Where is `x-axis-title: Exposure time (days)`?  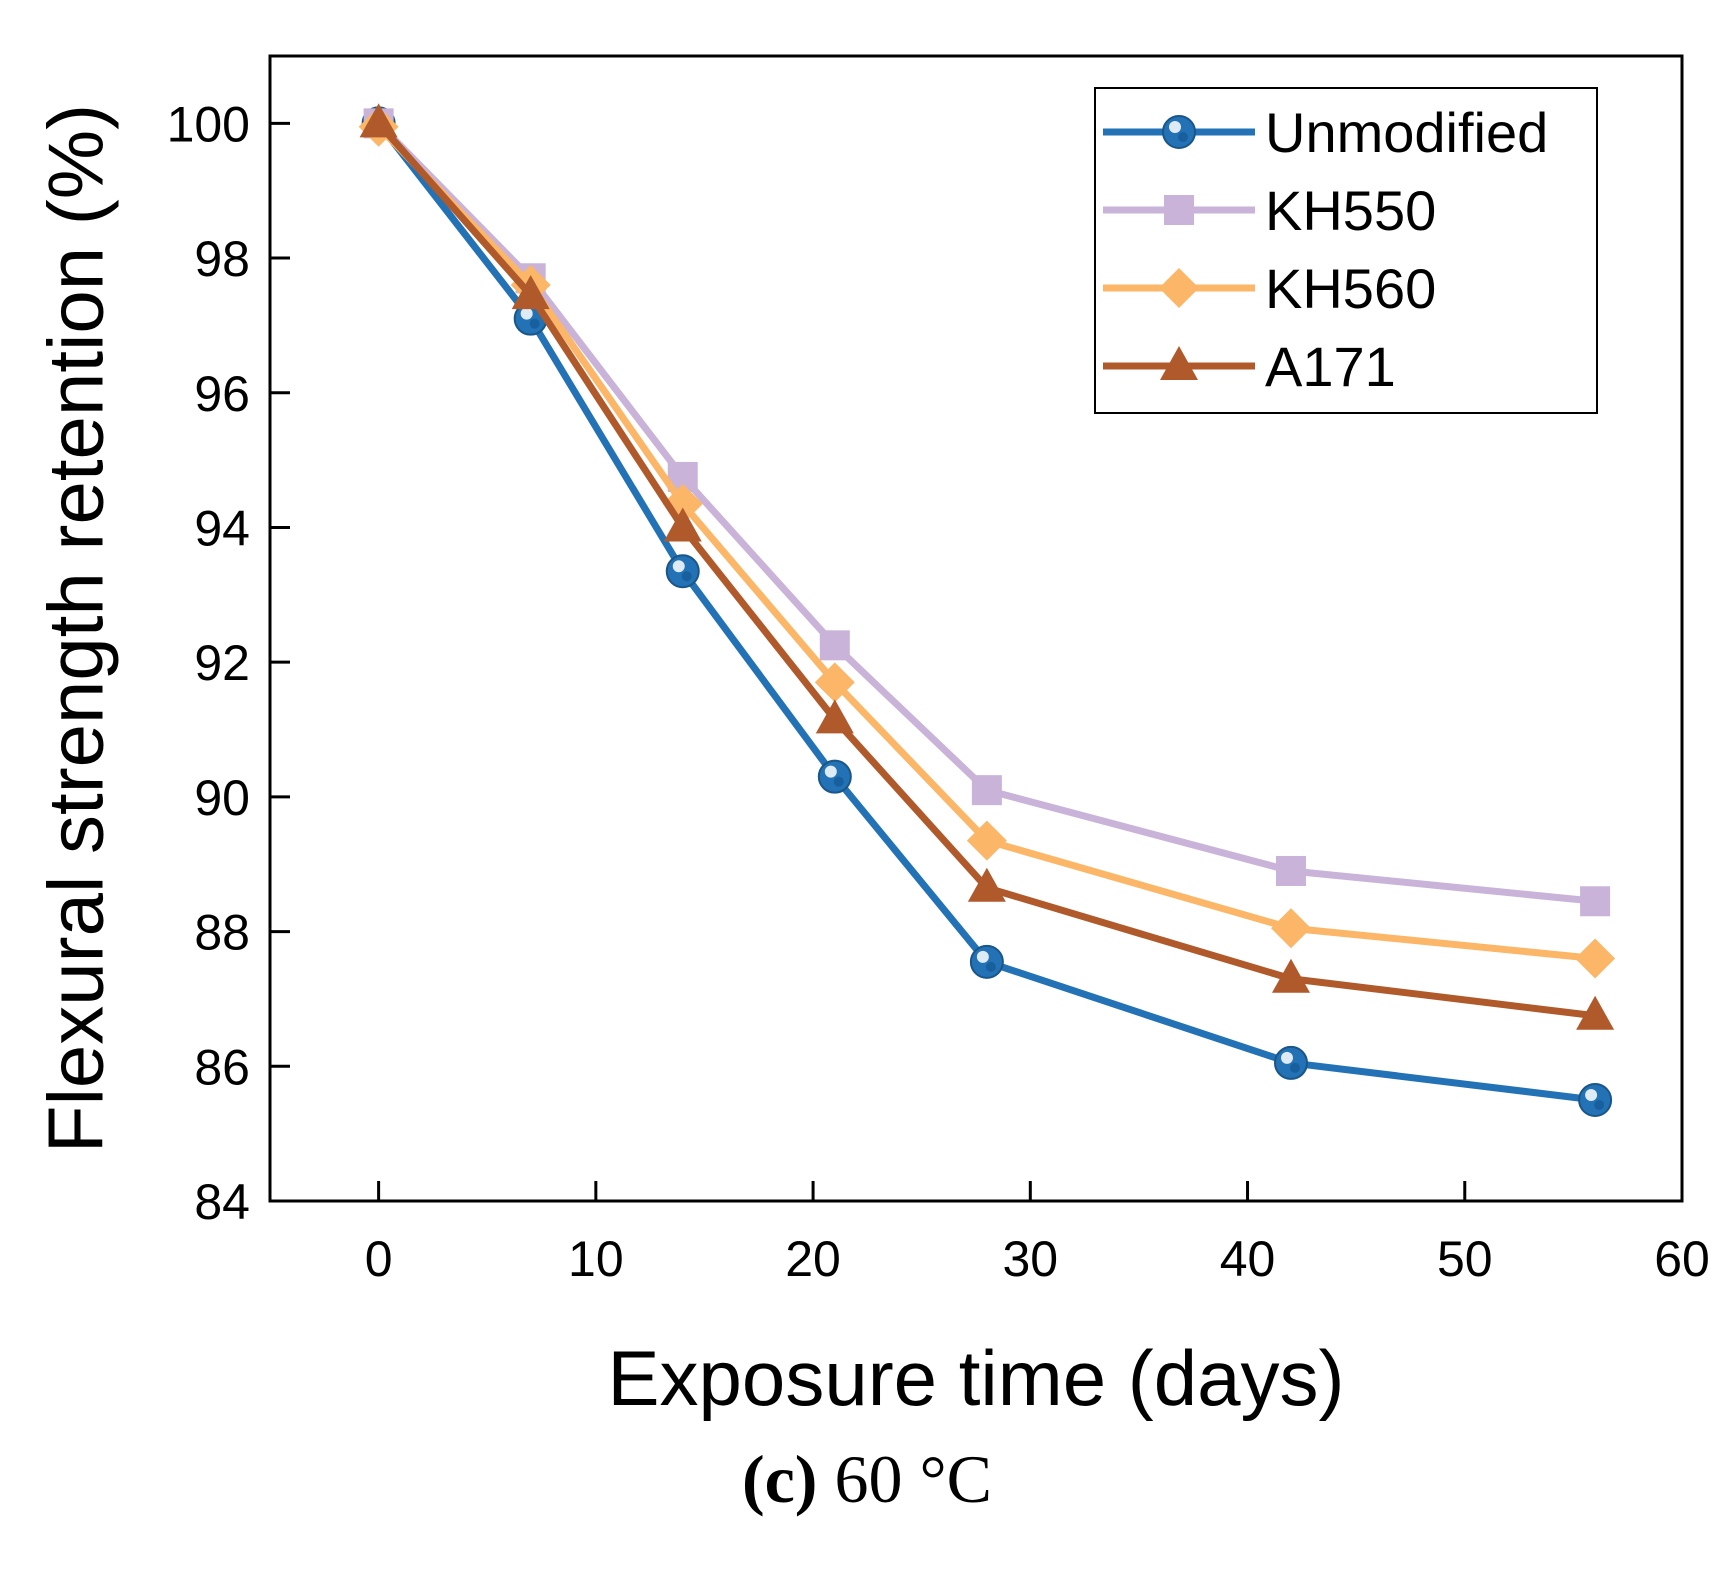 x-axis-title: Exposure time (days) is located at coordinates (976, 1378).